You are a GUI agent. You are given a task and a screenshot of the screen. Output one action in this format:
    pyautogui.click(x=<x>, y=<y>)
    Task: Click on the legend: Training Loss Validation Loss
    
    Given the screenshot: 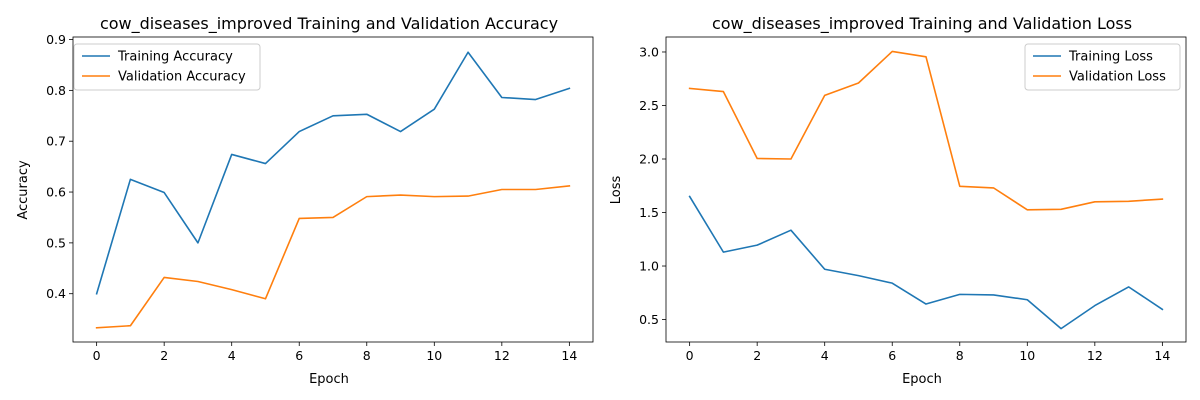 What is the action you would take?
    pyautogui.click(x=1102, y=67)
    